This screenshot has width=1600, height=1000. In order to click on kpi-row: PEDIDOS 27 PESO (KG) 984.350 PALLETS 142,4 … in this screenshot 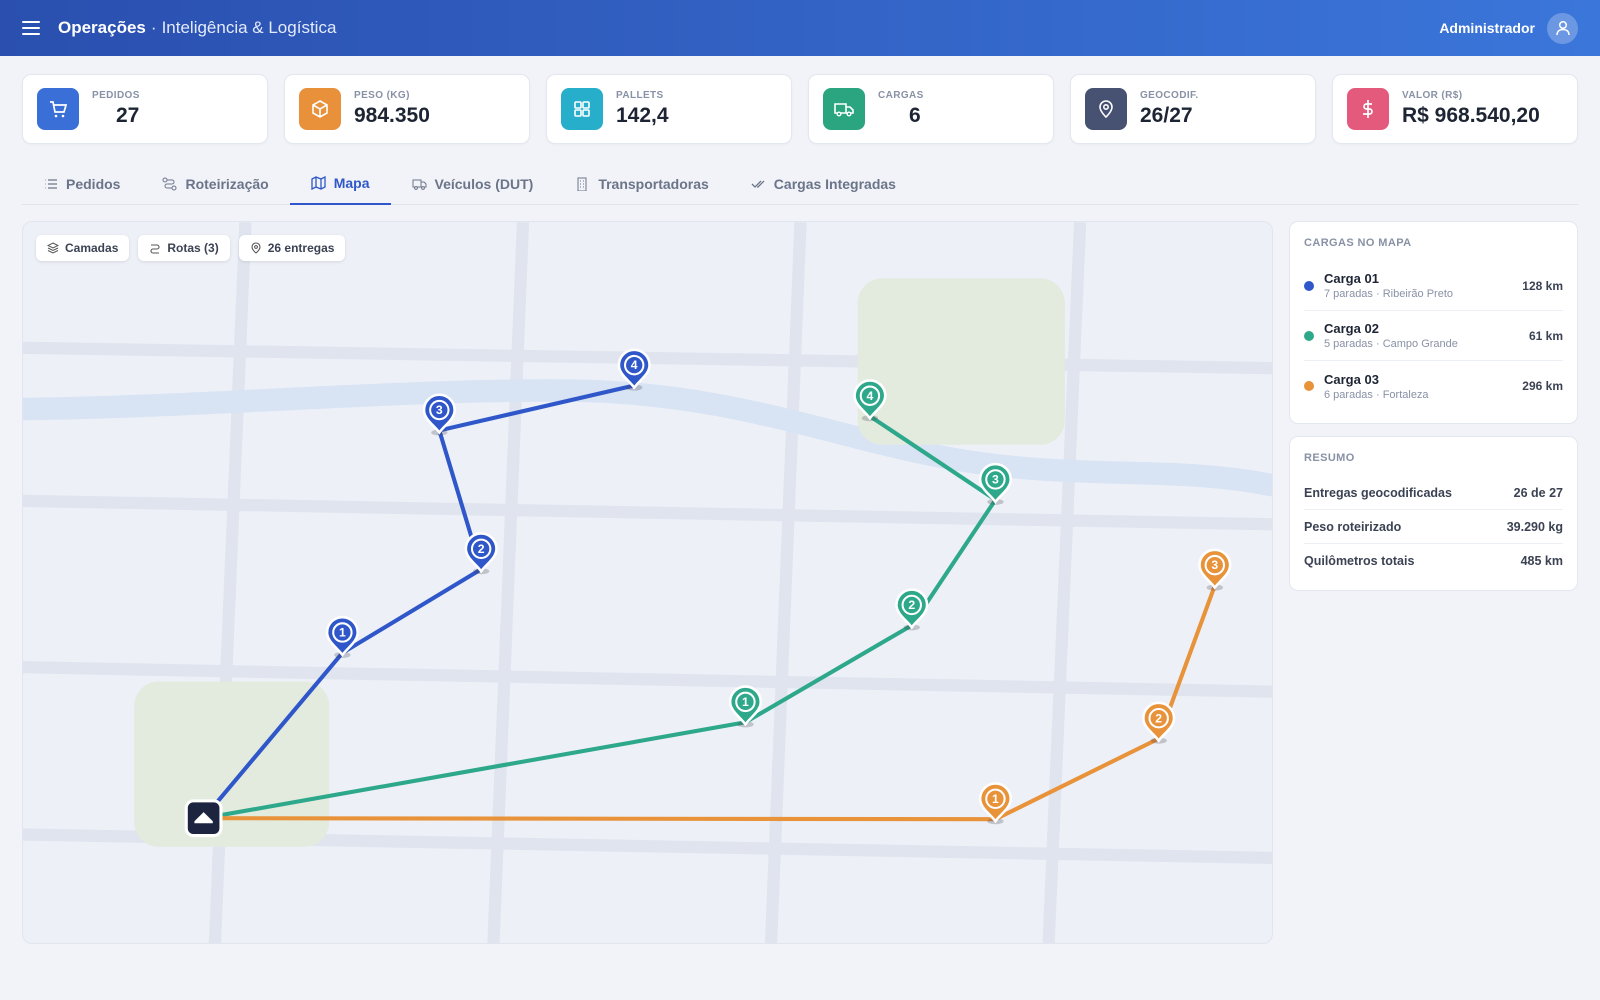, I will do `click(800, 109)`.